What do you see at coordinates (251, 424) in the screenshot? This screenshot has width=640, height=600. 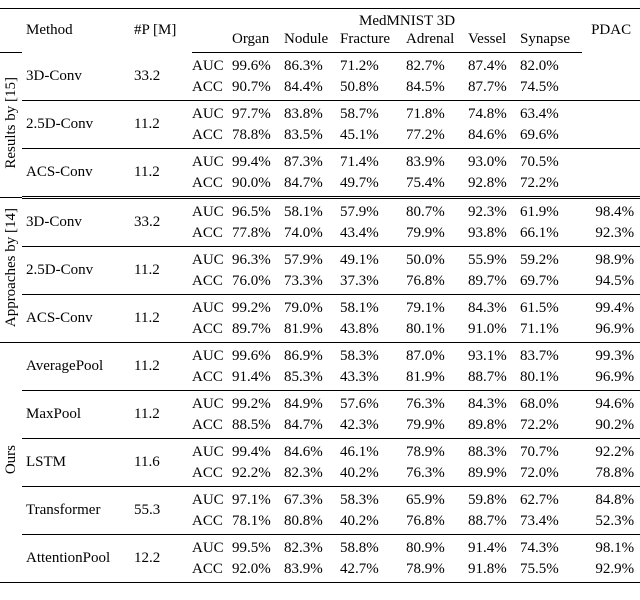 I see `value: 88.5%` at bounding box center [251, 424].